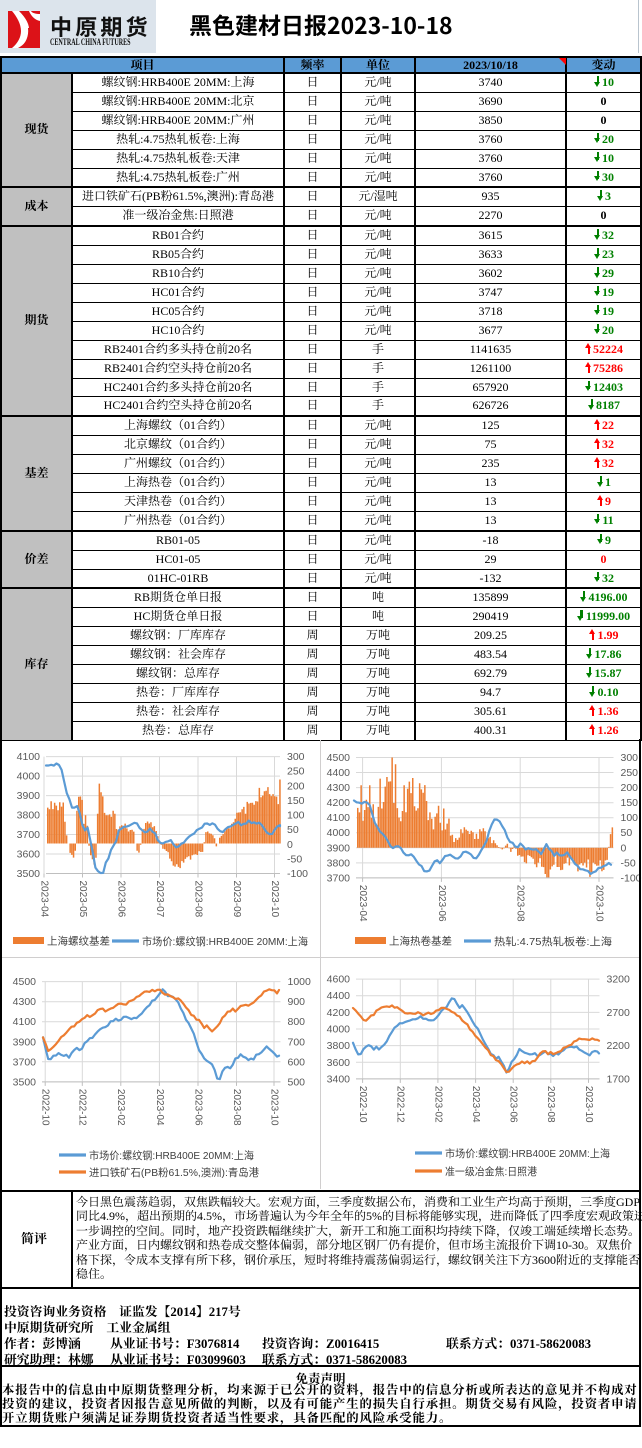  I want to click on svg-text: 3200, so click(619, 980).